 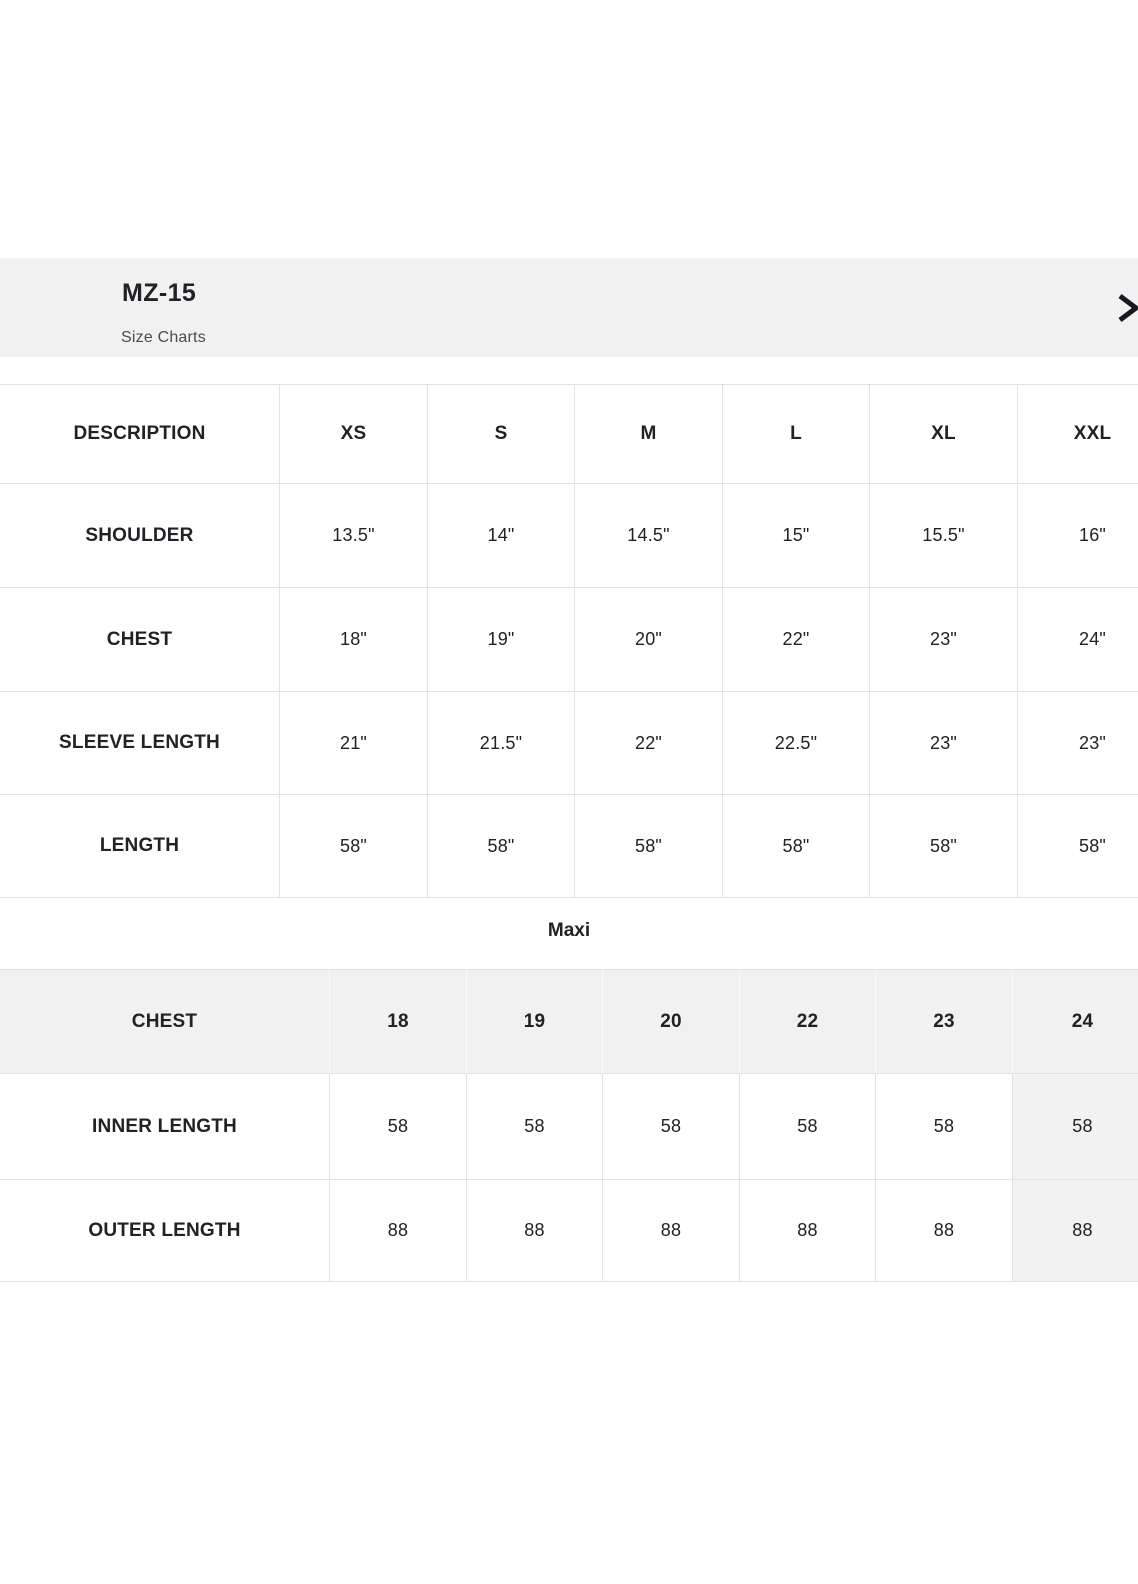 I want to click on column-header: 19, so click(x=535, y=1021).